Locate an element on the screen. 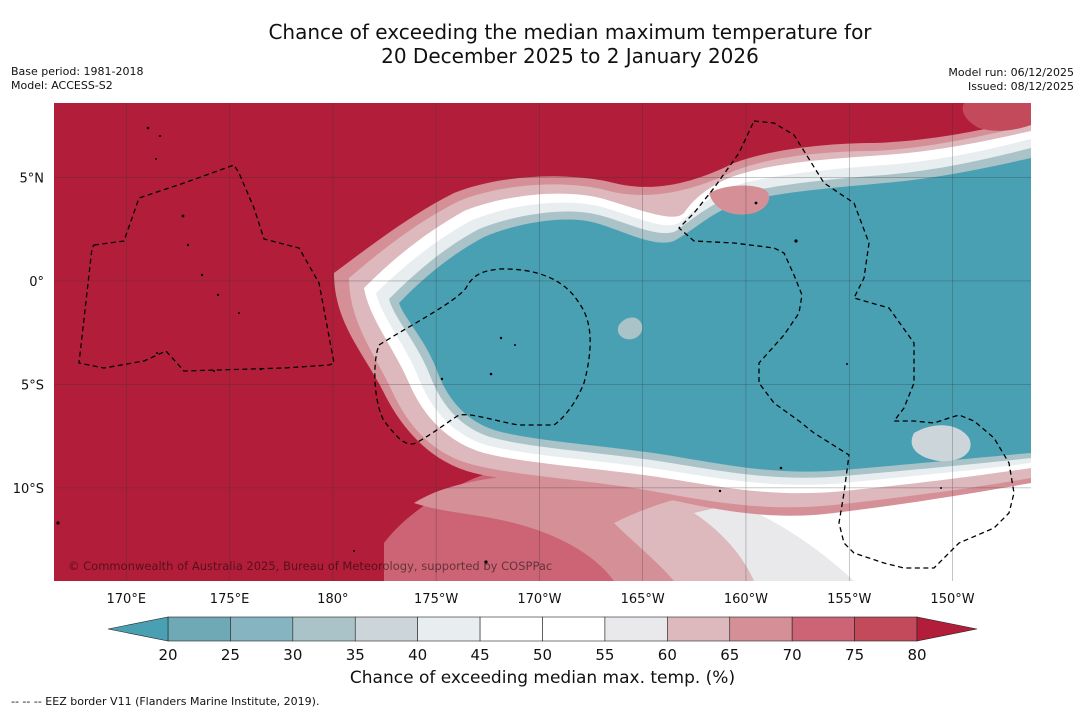 The image size is (1085, 713). contour-75-top-right is located at coordinates (996, 117).